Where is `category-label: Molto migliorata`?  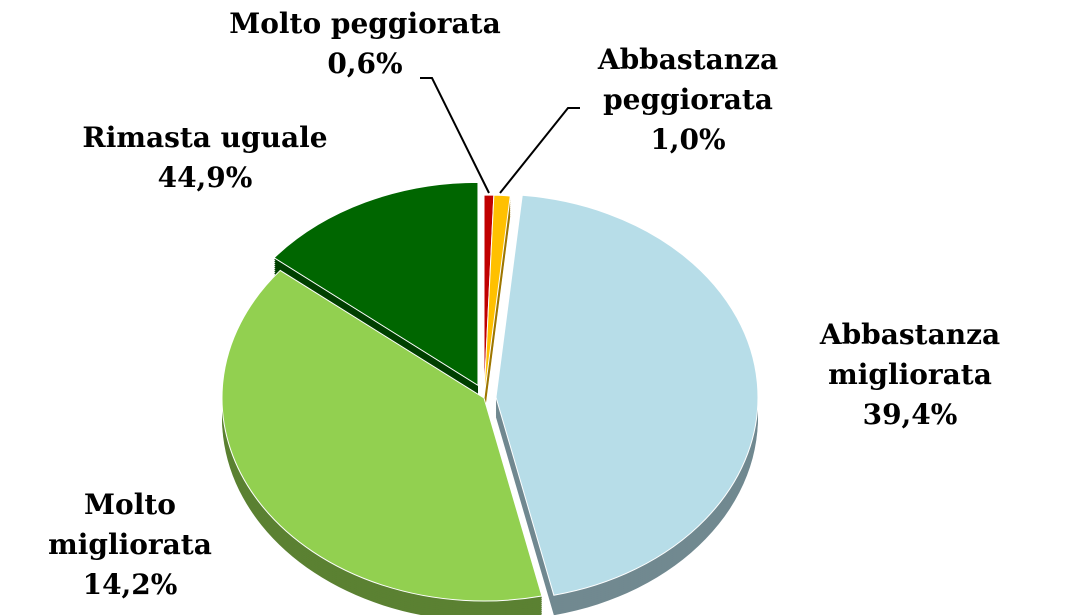
category-label: Molto migliorata is located at coordinates (130, 524).